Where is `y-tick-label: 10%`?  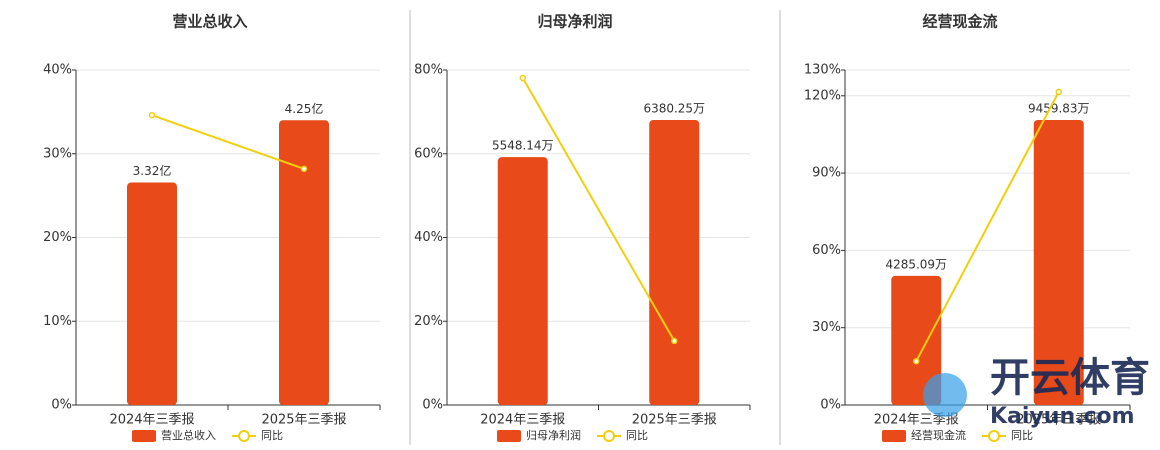
y-tick-label: 10% is located at coordinates (57, 321).